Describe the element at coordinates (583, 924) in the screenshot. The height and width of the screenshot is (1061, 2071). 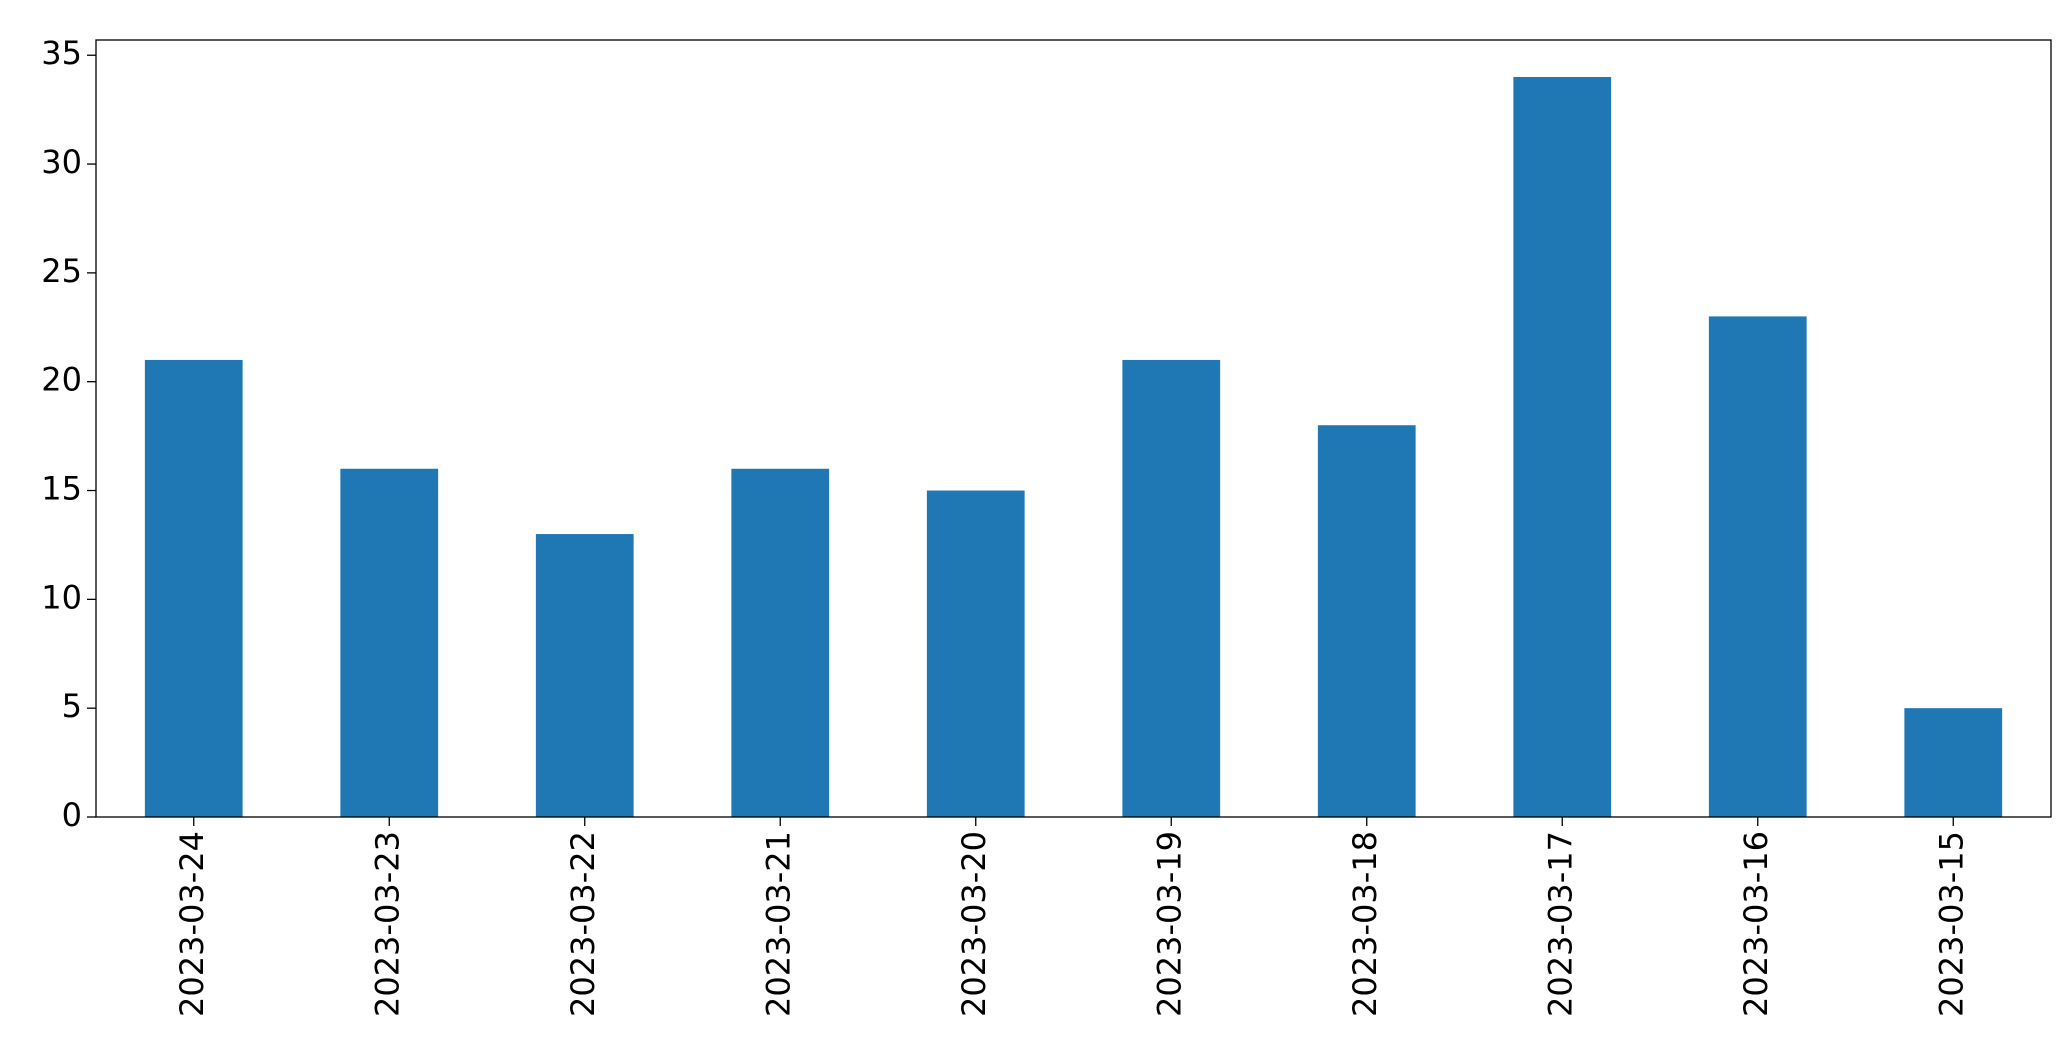
I see `x-tick-label: 2023-03-22` at that location.